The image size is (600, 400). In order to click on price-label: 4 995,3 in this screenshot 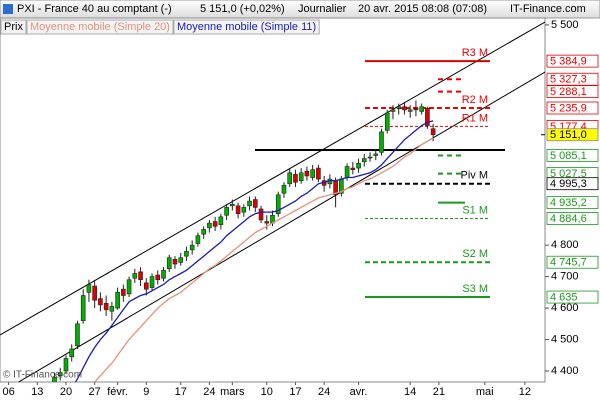, I will do `click(568, 184)`.